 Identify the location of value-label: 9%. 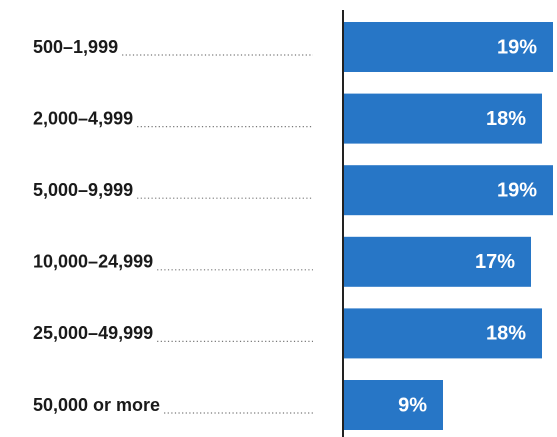
(412, 405).